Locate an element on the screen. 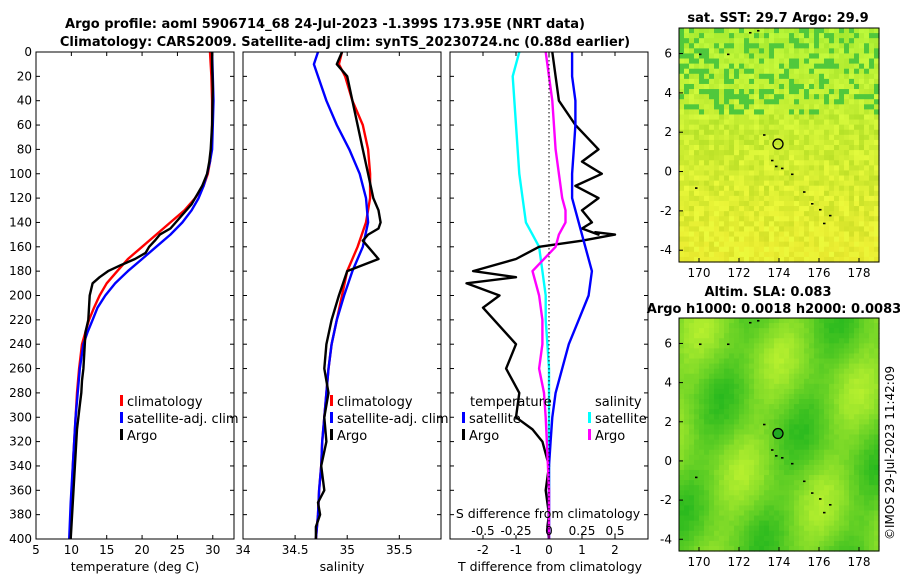 This screenshot has height=580, width=900. temperature-series-climatology is located at coordinates (141, 295).